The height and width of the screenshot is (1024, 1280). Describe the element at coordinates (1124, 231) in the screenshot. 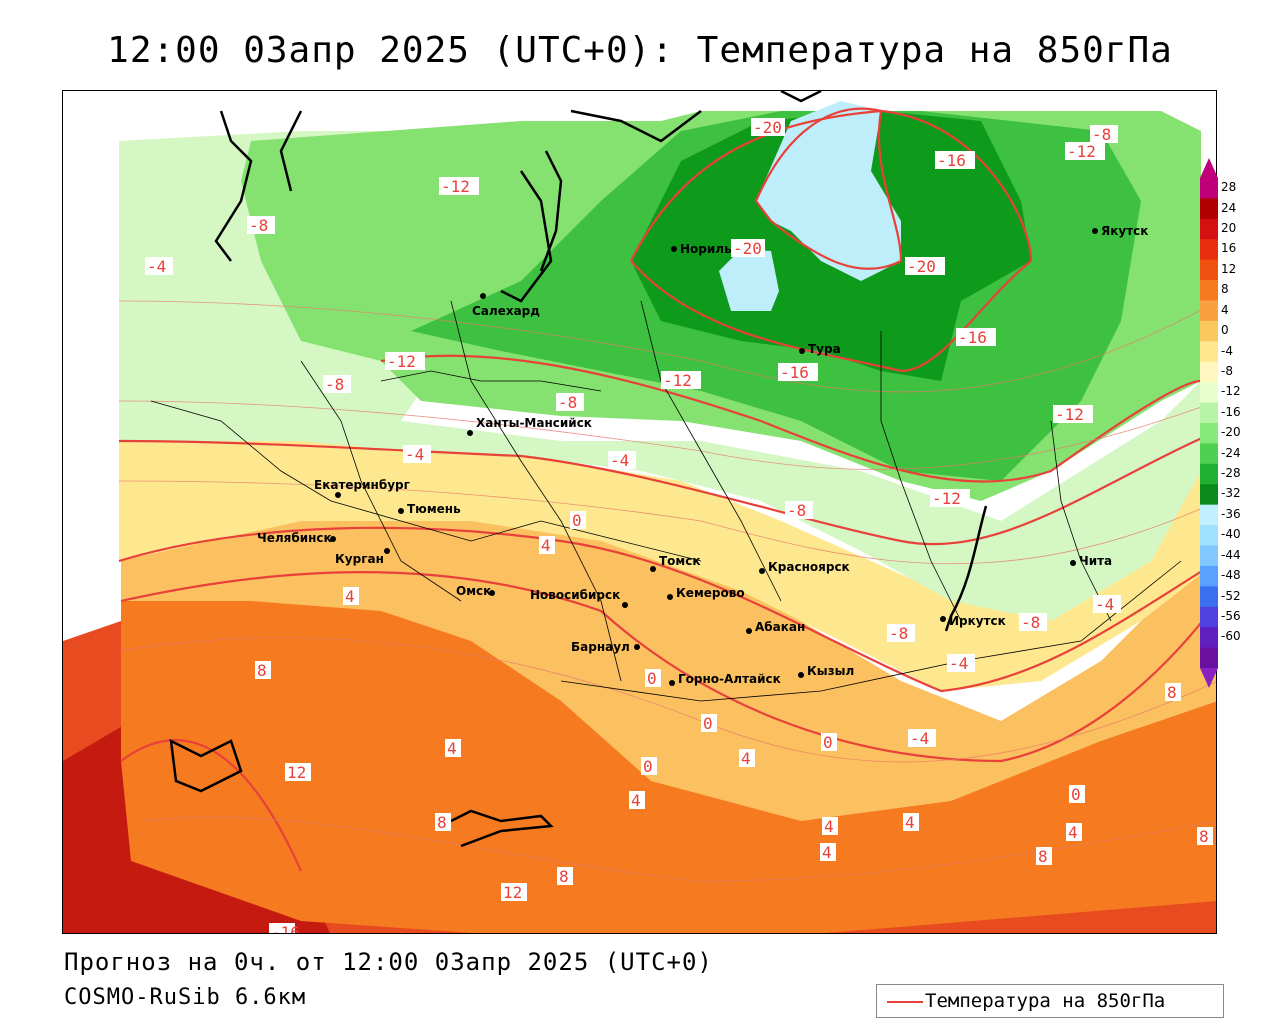

I see `svg-text: Якутск` at that location.